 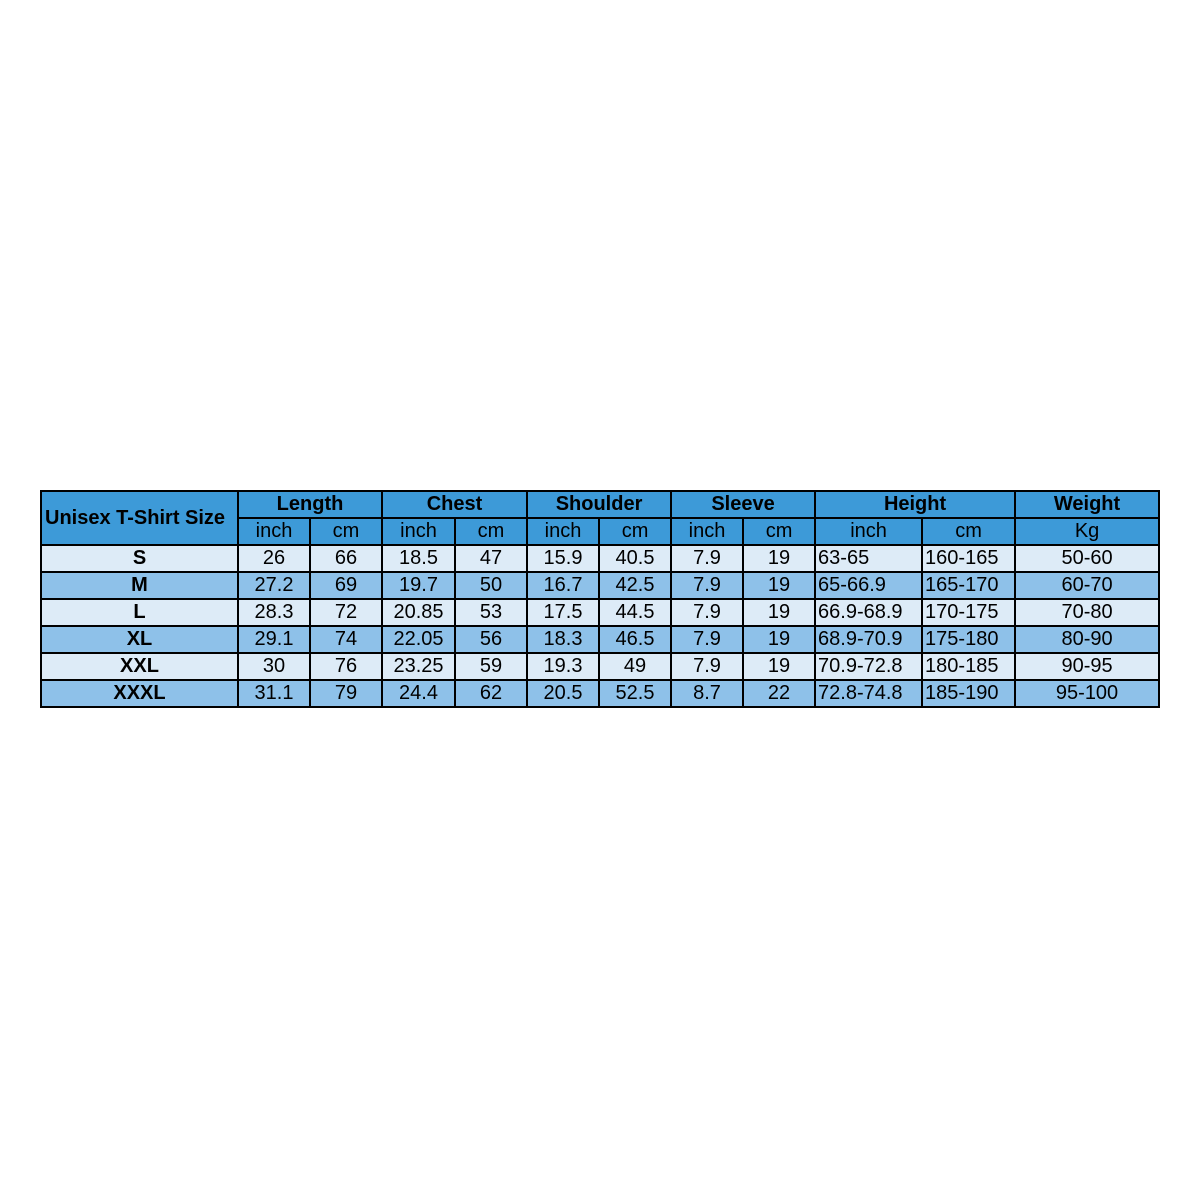 What do you see at coordinates (563, 612) in the screenshot?
I see `table-cell: 17.5` at bounding box center [563, 612].